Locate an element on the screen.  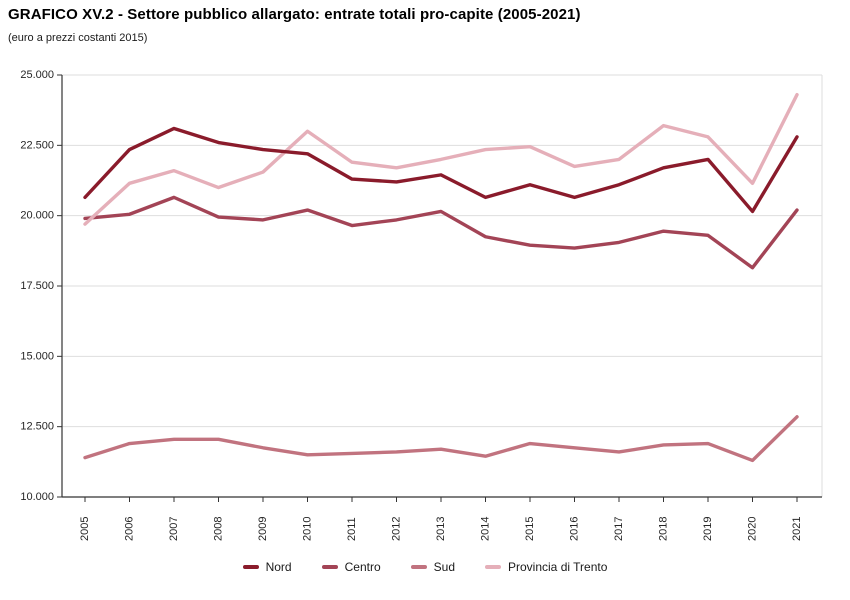
legend-label-nord: Nord is located at coordinates (278, 567).